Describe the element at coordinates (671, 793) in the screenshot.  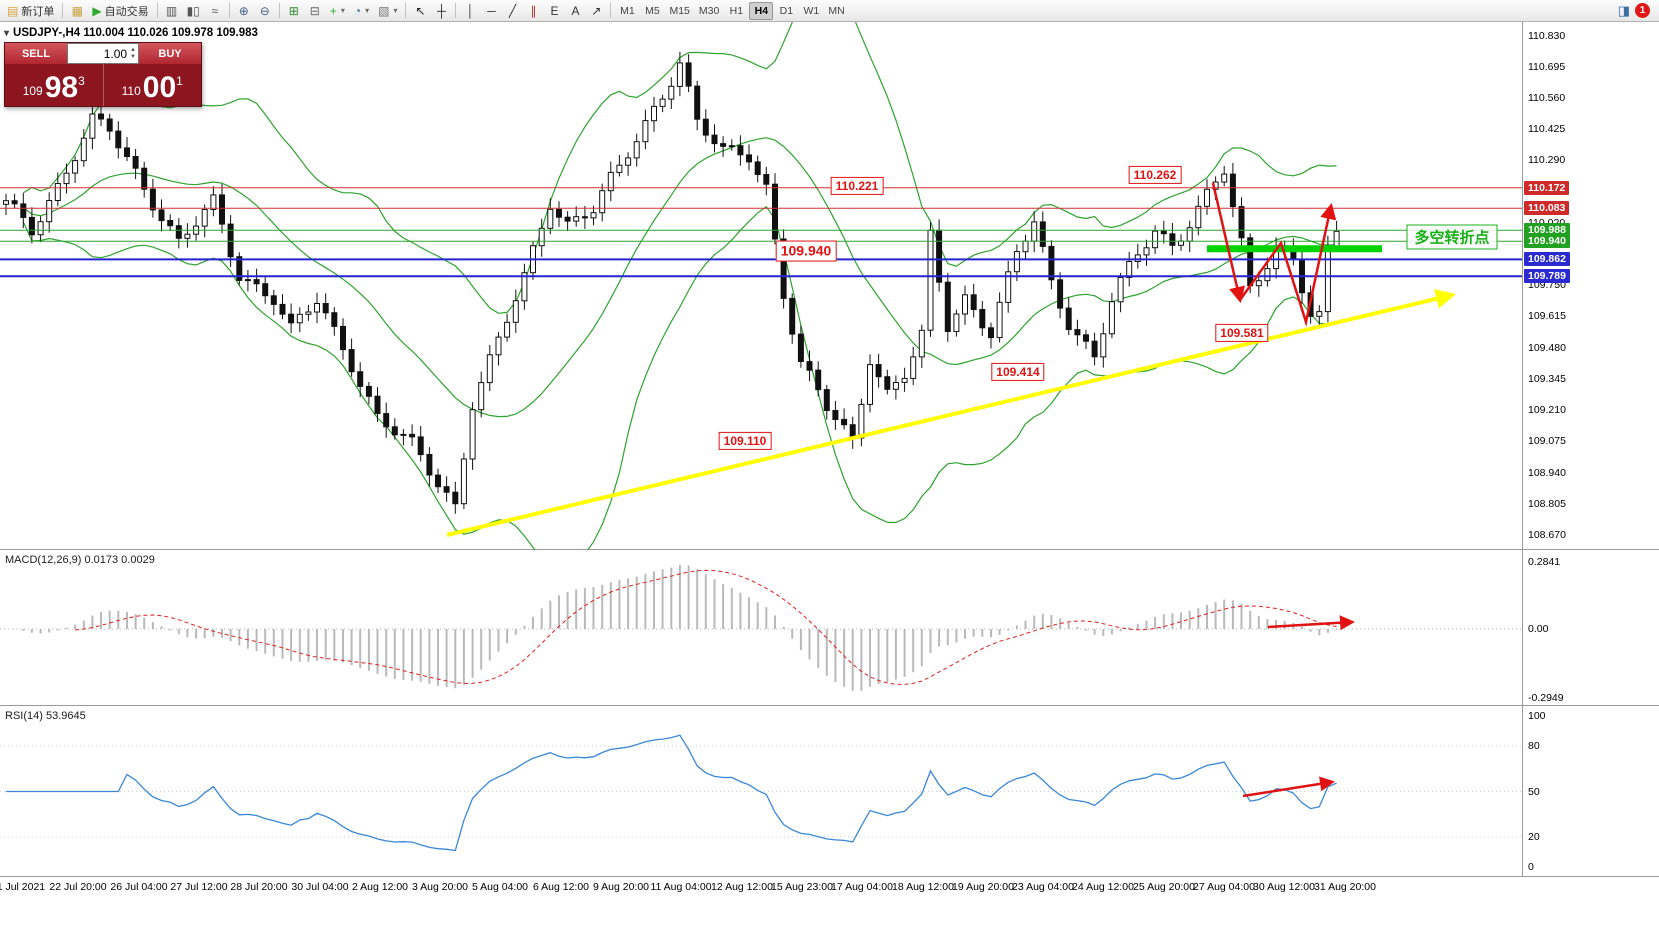
I see `rsi-line` at that location.